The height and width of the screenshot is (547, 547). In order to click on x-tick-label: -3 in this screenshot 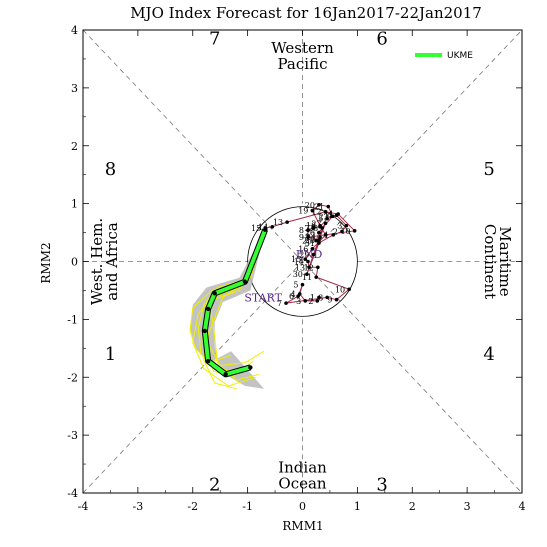, I will do `click(138, 506)`.